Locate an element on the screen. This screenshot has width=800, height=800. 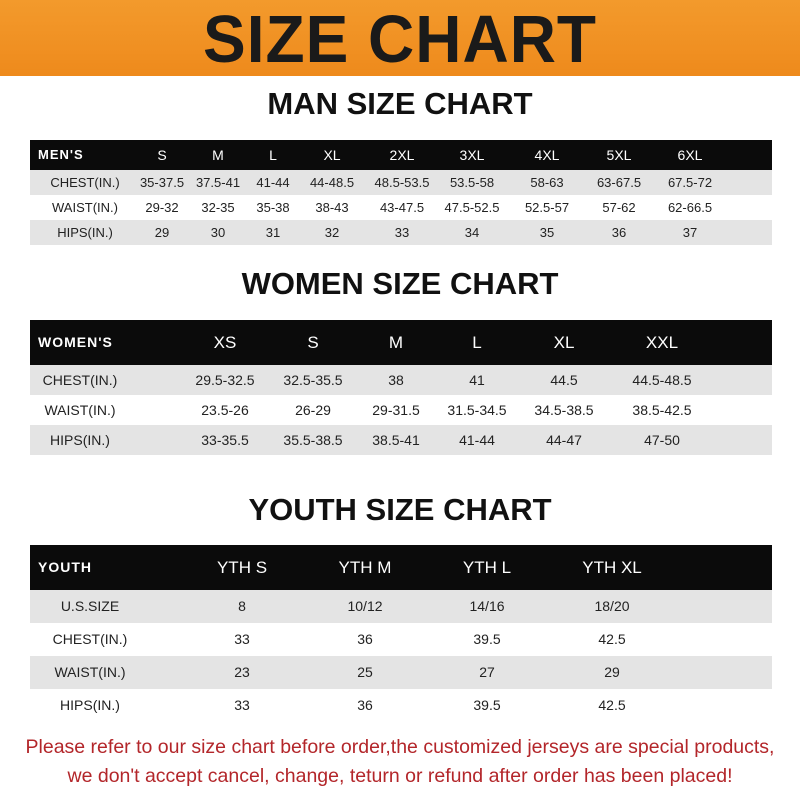
size-value: 37 is located at coordinates (690, 232).